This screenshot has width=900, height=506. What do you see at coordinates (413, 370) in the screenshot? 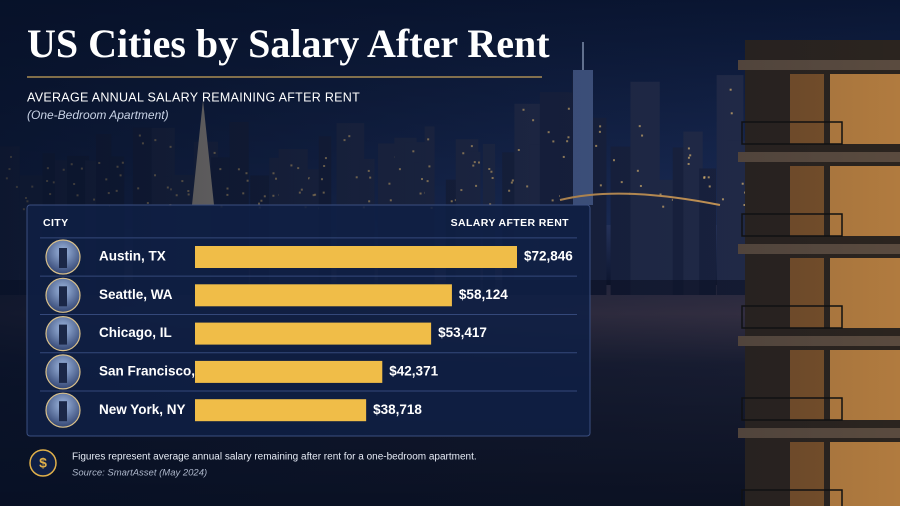
I see `value-label: $42,371` at bounding box center [413, 370].